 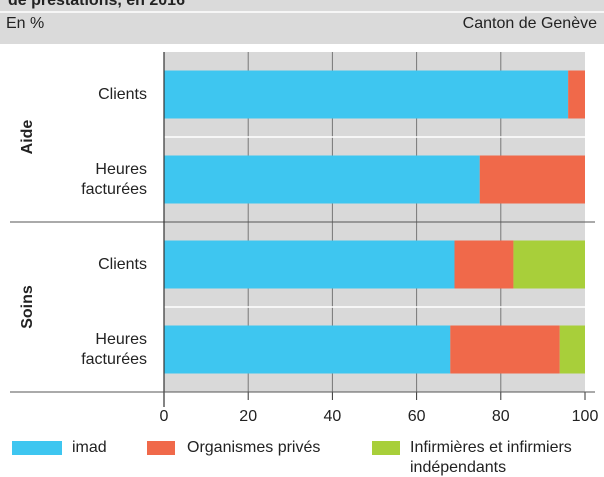 What do you see at coordinates (417, 416) in the screenshot?
I see `x-tick-label: 60` at bounding box center [417, 416].